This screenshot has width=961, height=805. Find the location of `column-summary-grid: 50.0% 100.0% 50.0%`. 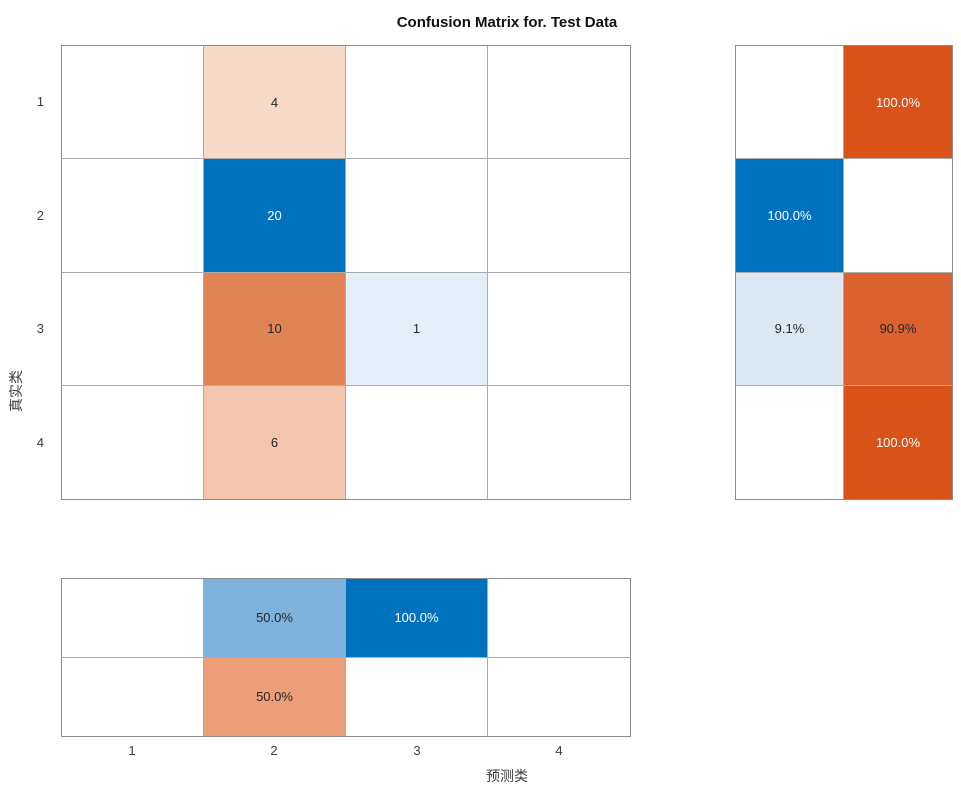

column-summary-grid: 50.0% 100.0% 50.0% is located at coordinates (346, 657).